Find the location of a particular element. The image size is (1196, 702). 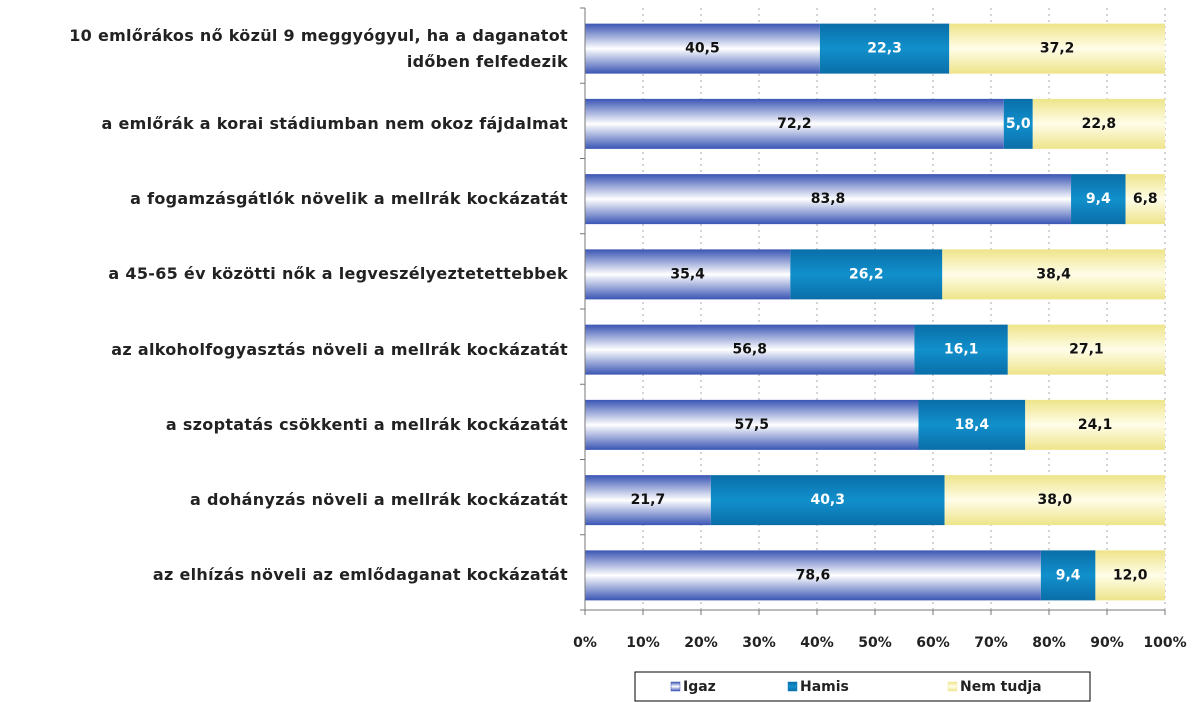

data-label: 12,0 is located at coordinates (1130, 575).